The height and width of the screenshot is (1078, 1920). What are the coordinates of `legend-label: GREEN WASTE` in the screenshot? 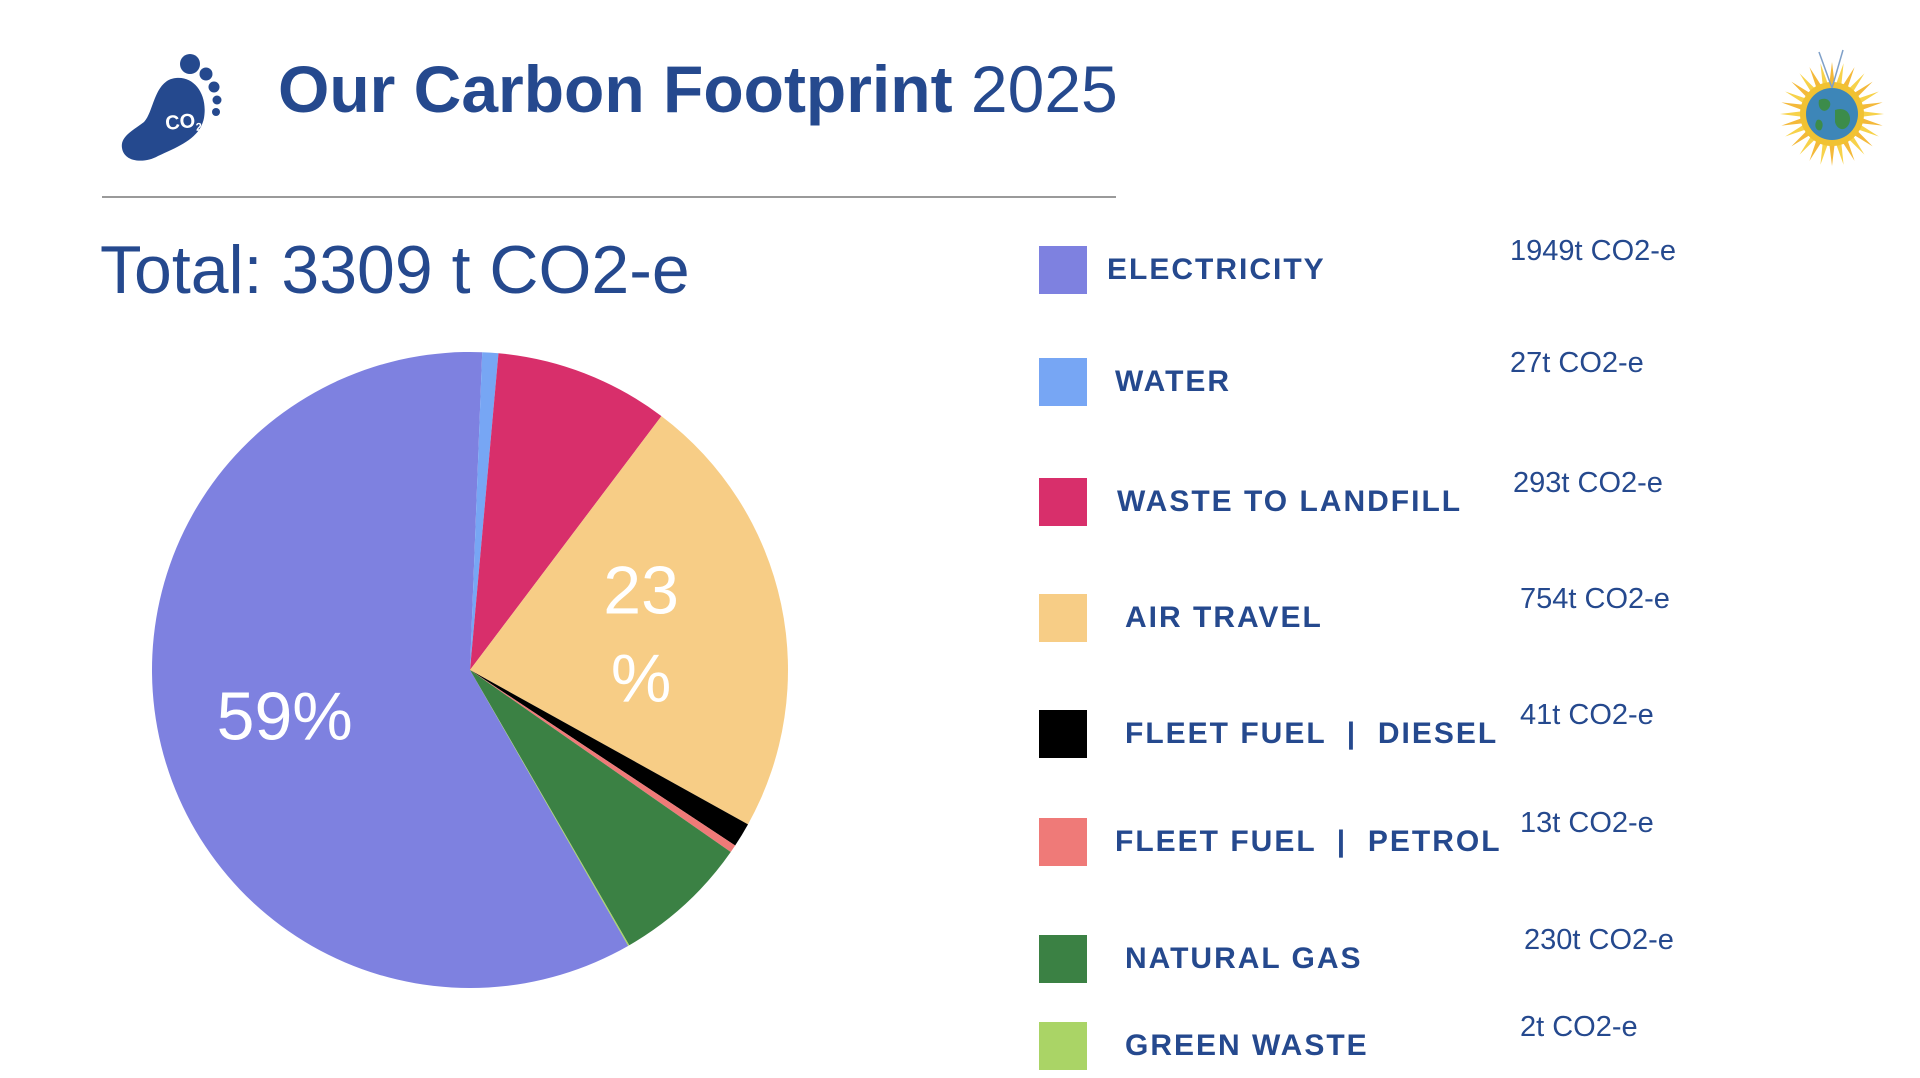 It's located at (1247, 1045).